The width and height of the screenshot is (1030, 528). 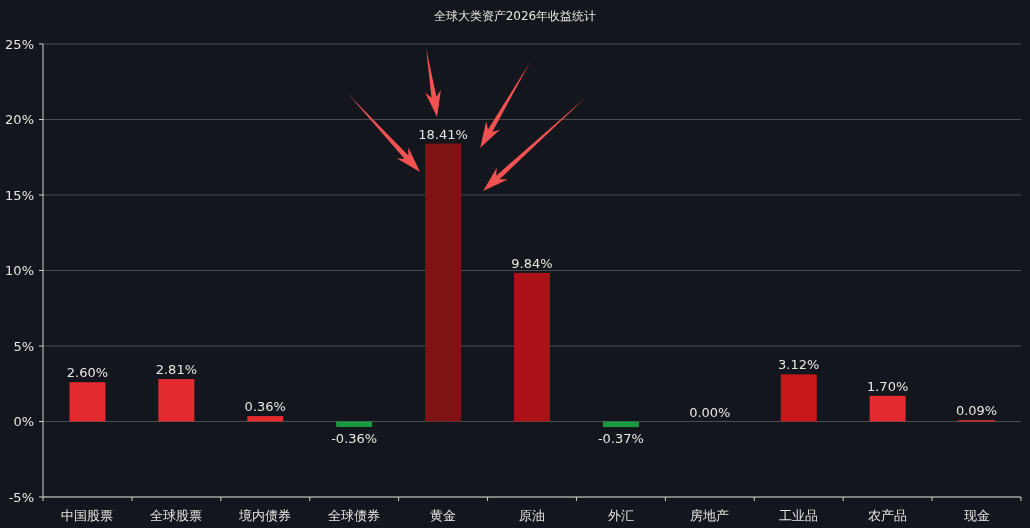 What do you see at coordinates (976, 411) in the screenshot?
I see `data-label: 0.09%` at bounding box center [976, 411].